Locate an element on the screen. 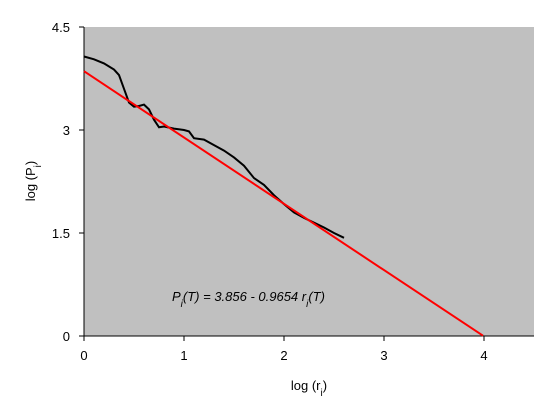 This screenshot has height=417, width=560. text-part: log (r is located at coordinates (306, 385).